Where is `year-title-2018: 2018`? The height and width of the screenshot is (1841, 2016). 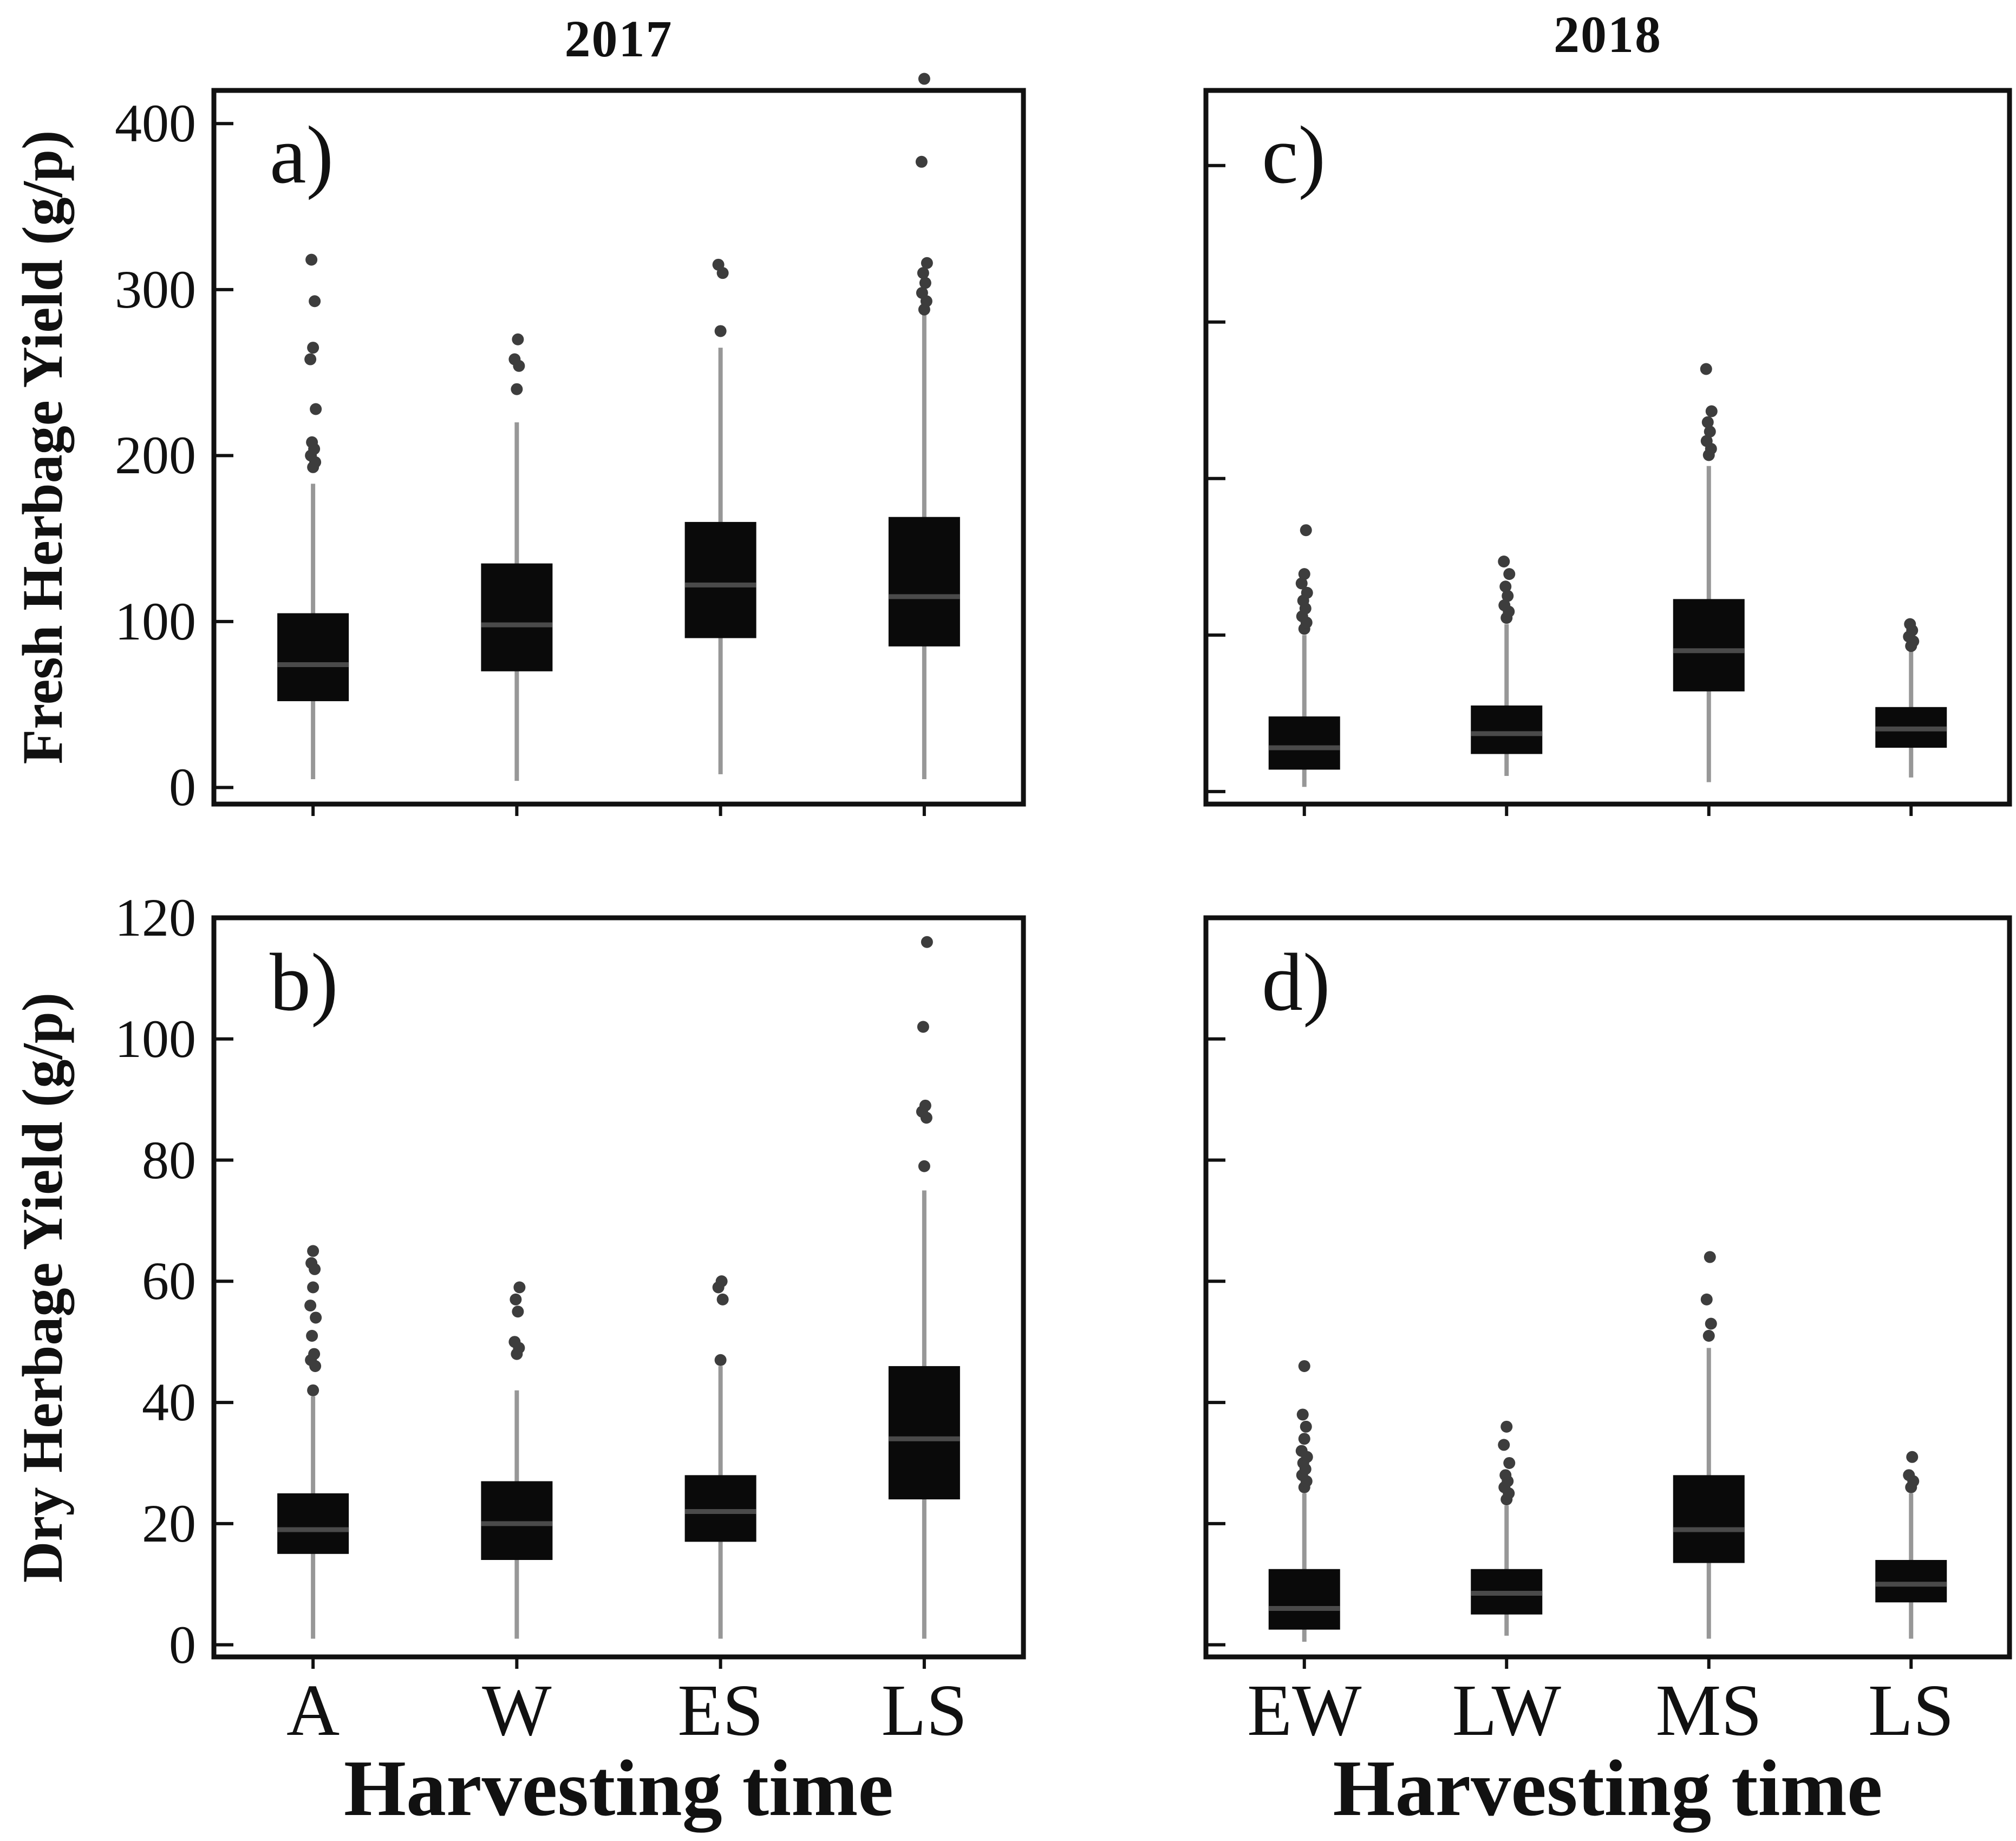 year-title-2018: 2018 is located at coordinates (1608, 34).